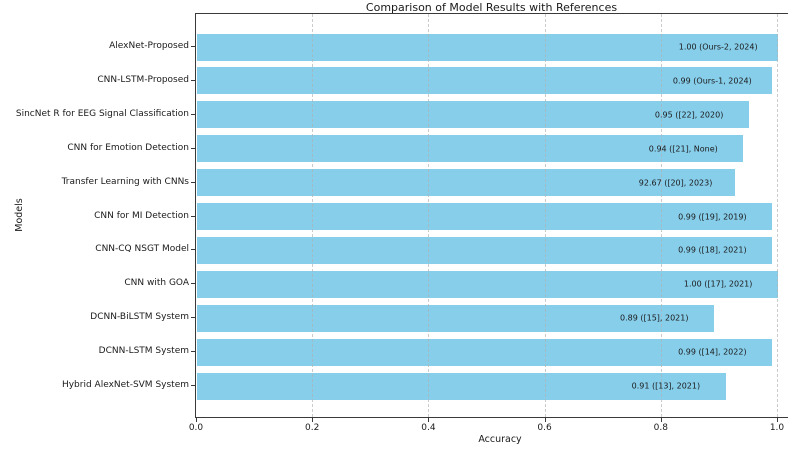  What do you see at coordinates (312, 428) in the screenshot?
I see `x-tick-label: 0.2` at bounding box center [312, 428].